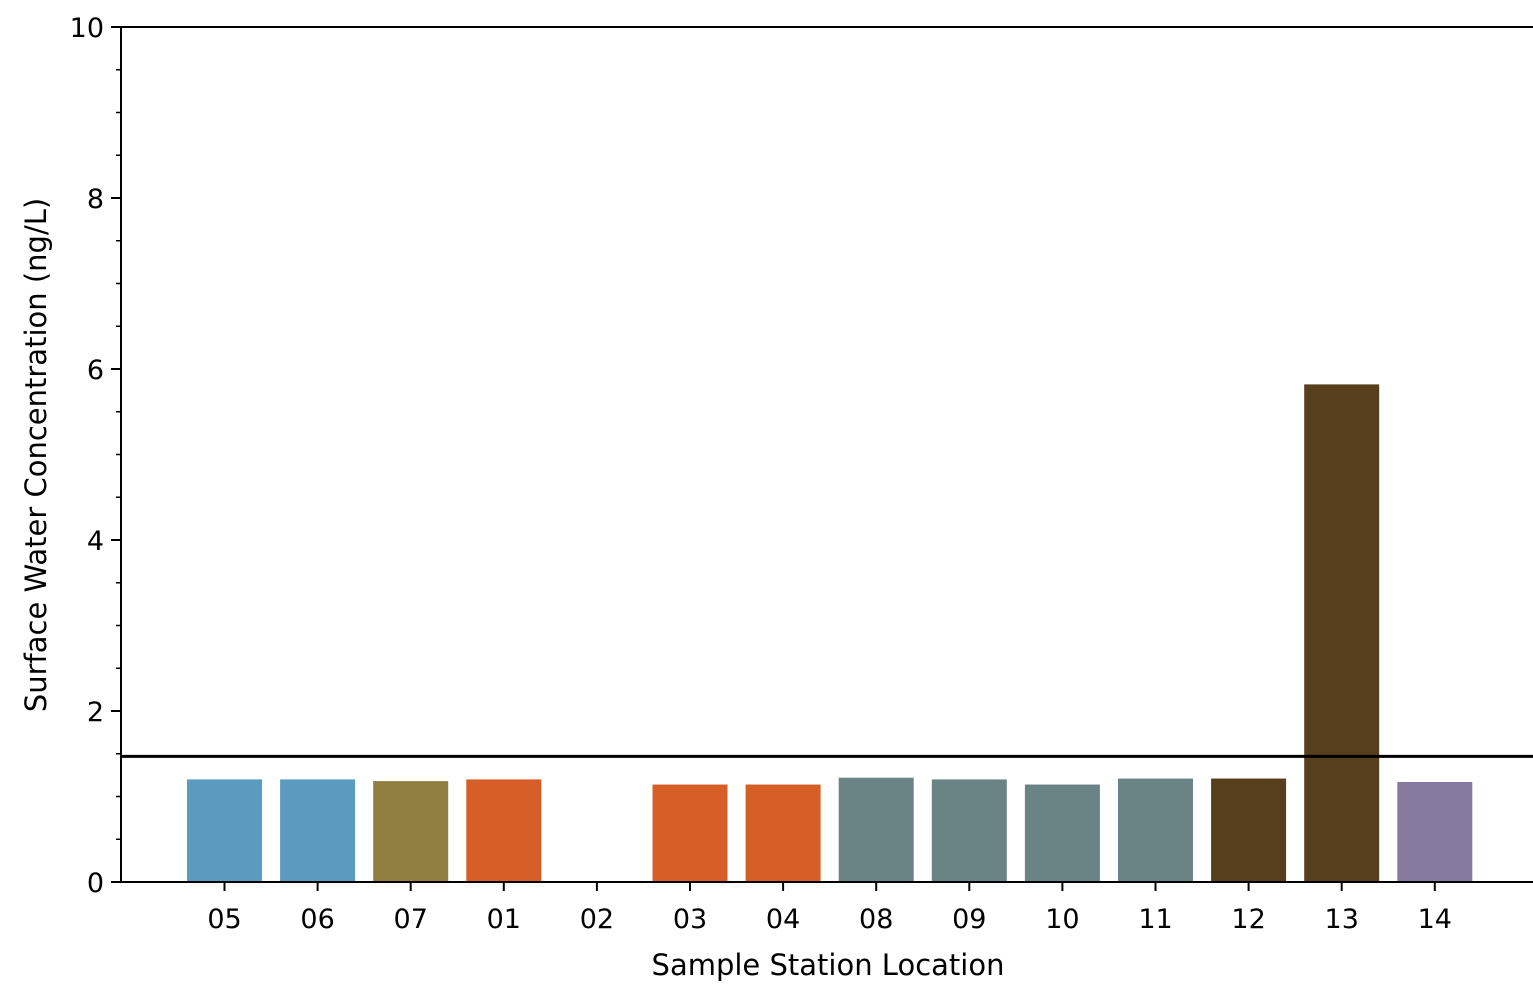 This screenshot has width=1533, height=987. Describe the element at coordinates (876, 919) in the screenshot. I see `x-tick-label-08: 08` at that location.